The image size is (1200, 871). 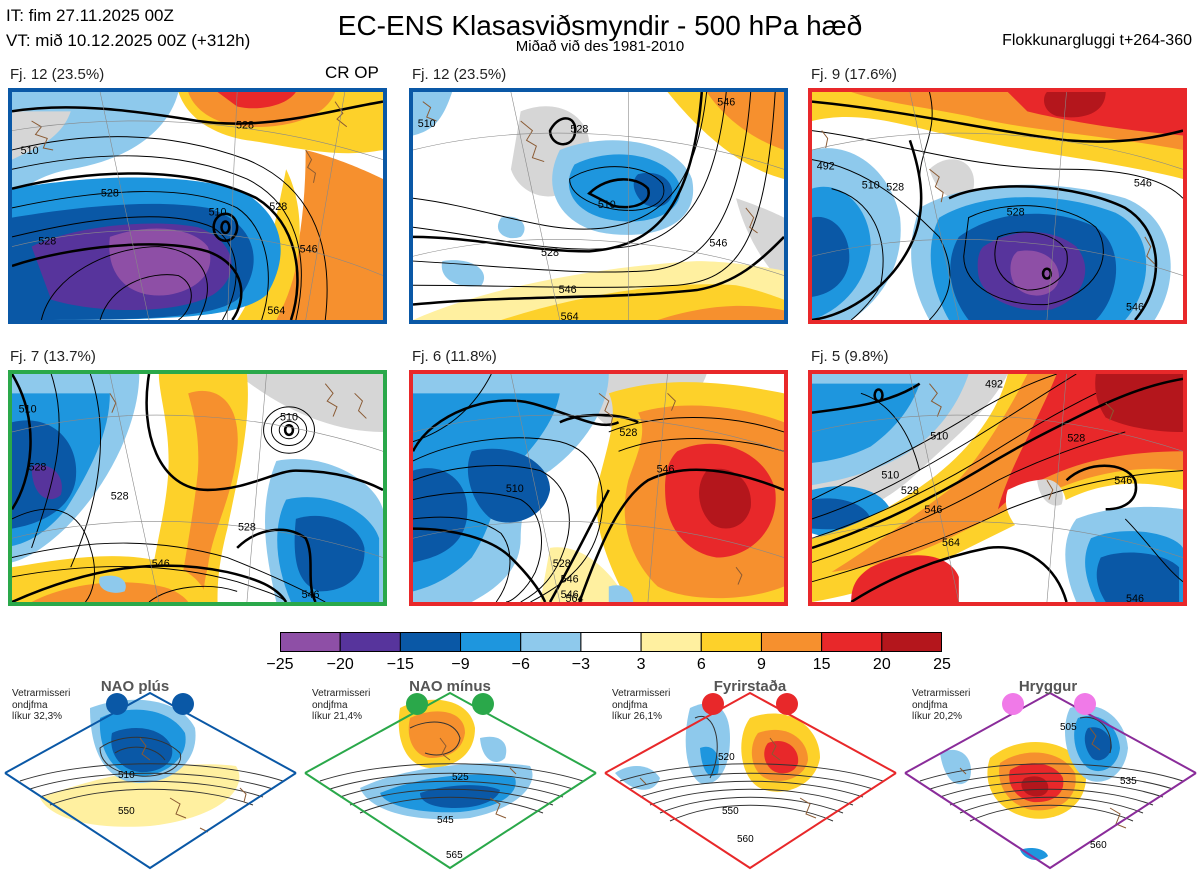 I want to click on colorbar-tick-label: 25, so click(x=942, y=664).